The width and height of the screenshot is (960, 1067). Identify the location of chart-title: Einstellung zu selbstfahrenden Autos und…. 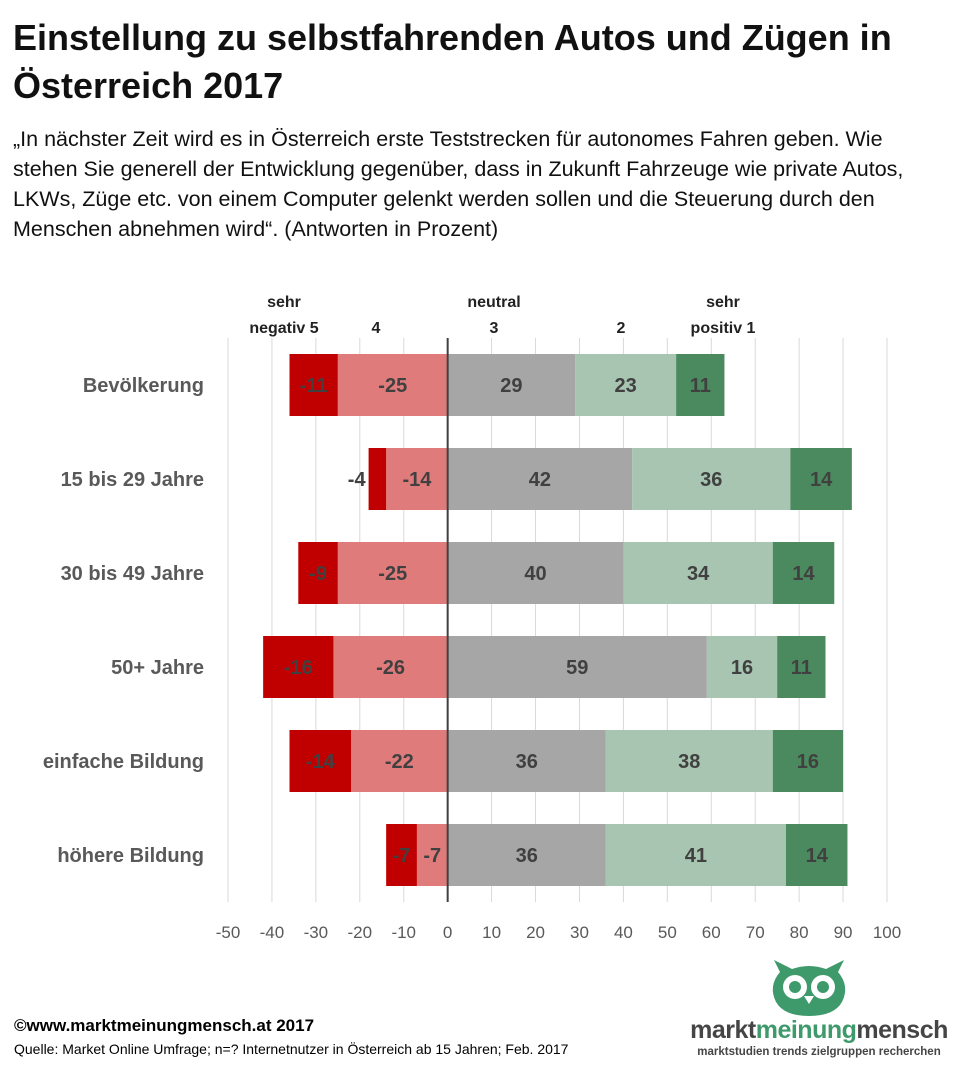
(452, 61).